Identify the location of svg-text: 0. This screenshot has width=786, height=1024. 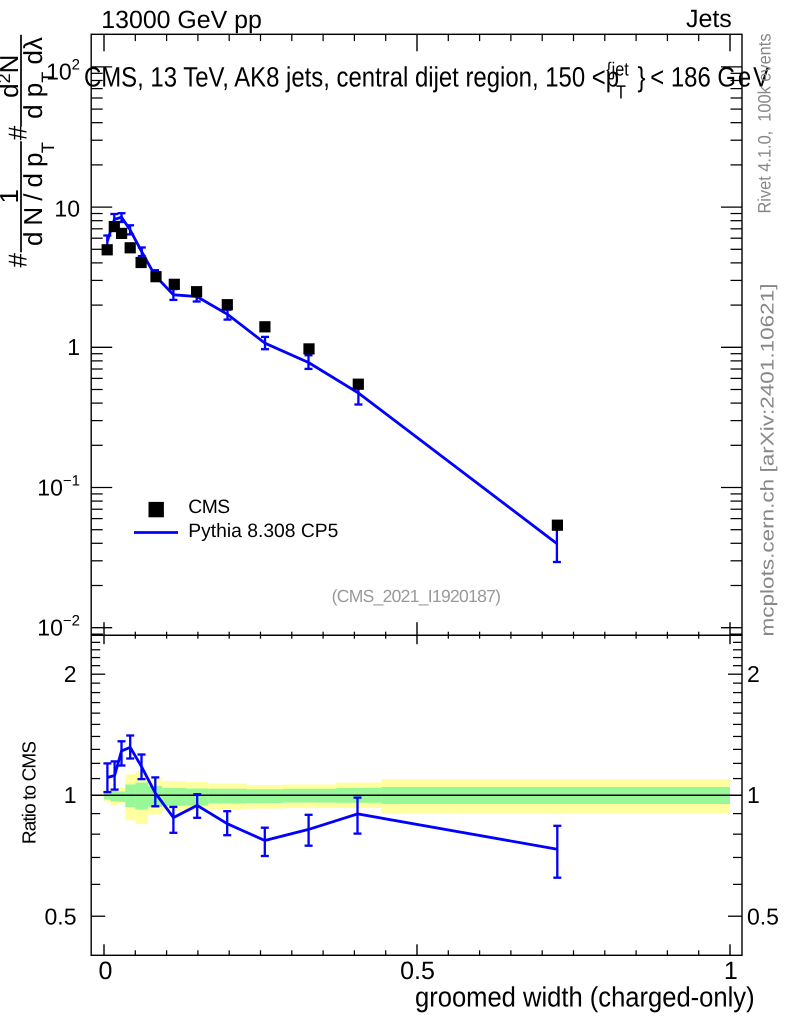
(106, 971).